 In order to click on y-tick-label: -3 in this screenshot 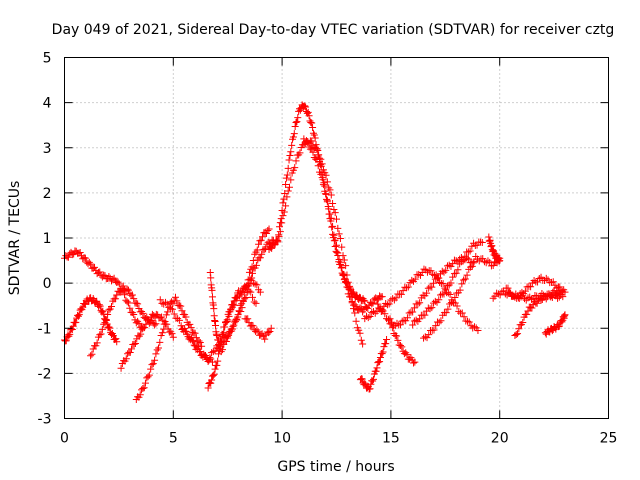, I will do `click(45, 420)`.